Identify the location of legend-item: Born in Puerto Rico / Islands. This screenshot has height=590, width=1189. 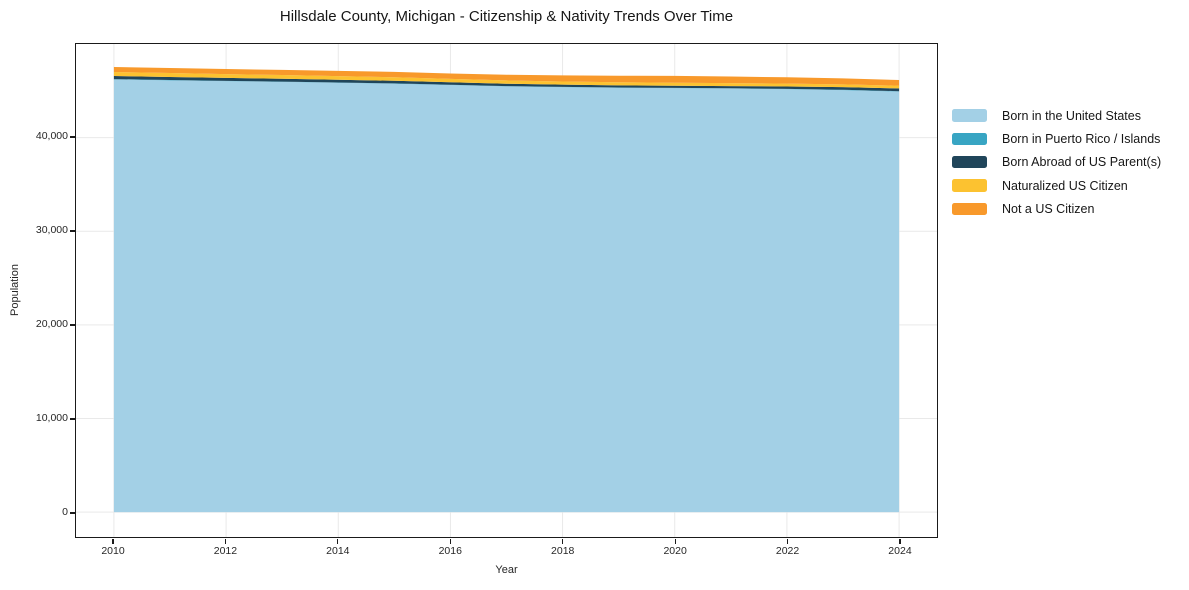
(1056, 138).